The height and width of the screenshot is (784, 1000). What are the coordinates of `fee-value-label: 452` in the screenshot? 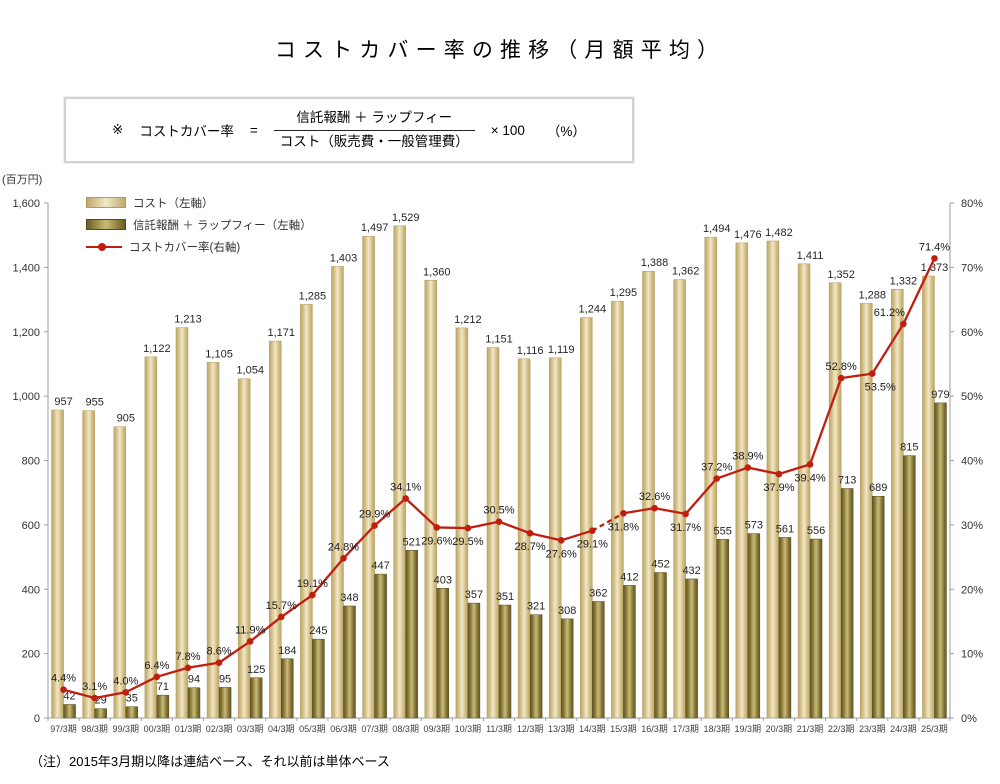 It's located at (660, 565).